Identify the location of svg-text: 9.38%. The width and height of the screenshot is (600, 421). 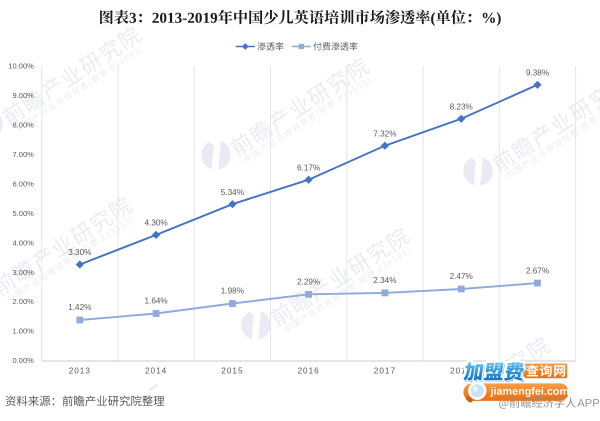
(537, 73).